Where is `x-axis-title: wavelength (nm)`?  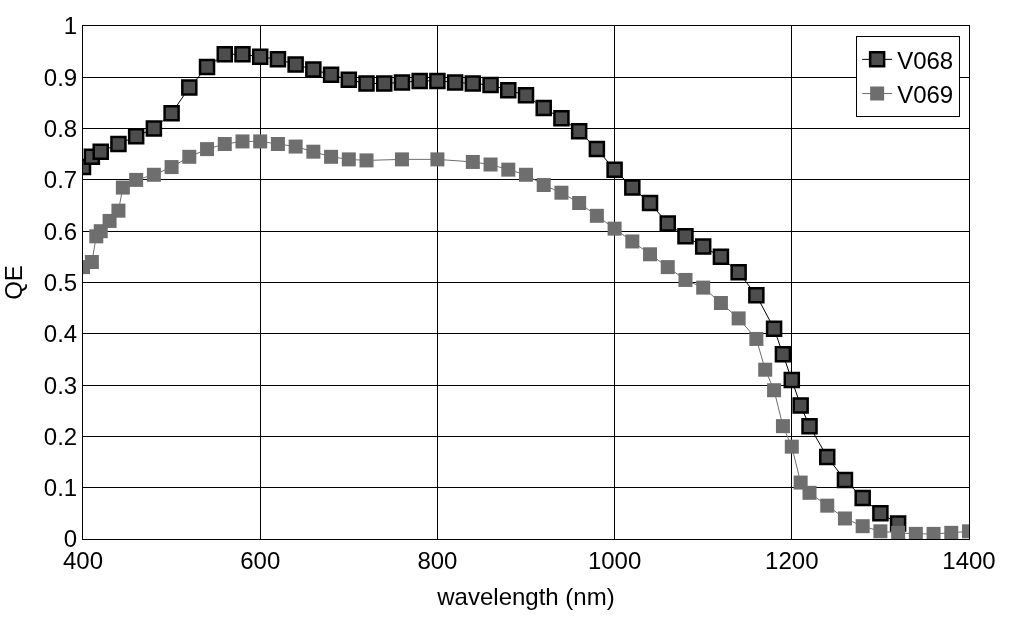 x-axis-title: wavelength (nm) is located at coordinates (525, 597).